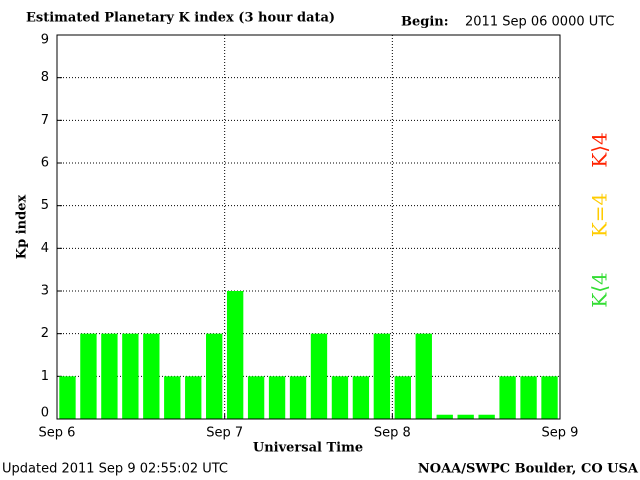 This screenshot has width=640, height=480. I want to click on begin-date: 2011 Sep 06 0000 UTC, so click(540, 22).